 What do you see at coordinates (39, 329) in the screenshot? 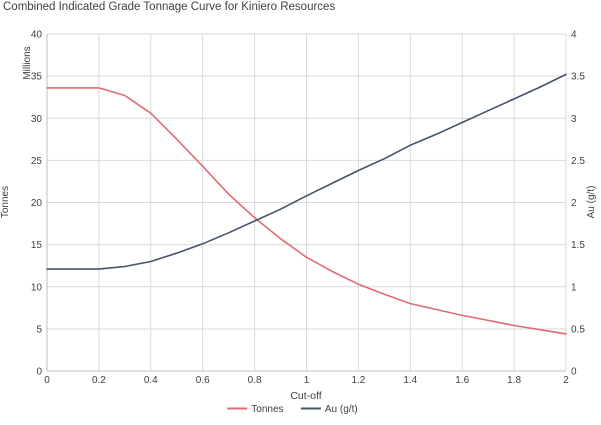
I see `y-left-tick-label: 5` at bounding box center [39, 329].